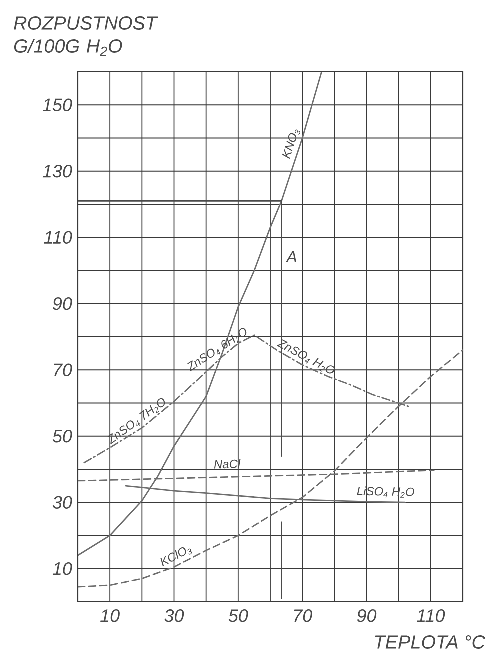  Describe the element at coordinates (174, 616) in the screenshot. I see `x-tick-label: 30` at that location.